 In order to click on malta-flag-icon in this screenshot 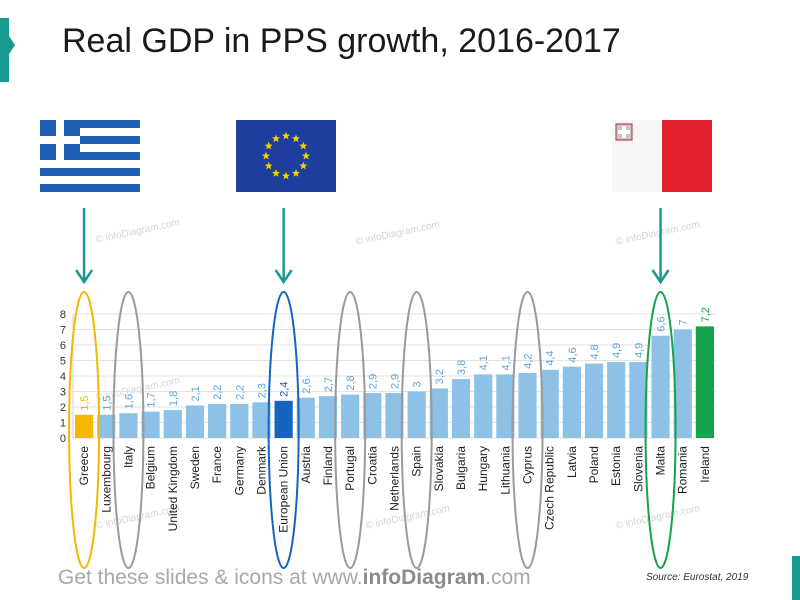, I will do `click(662, 156)`.